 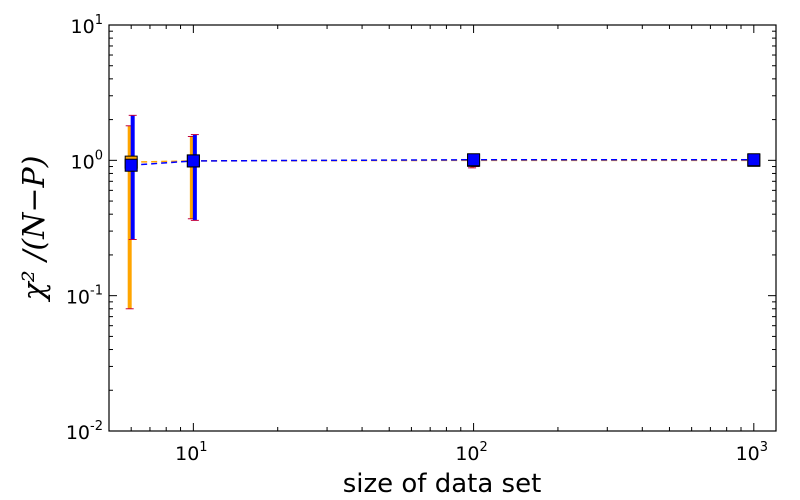 What do you see at coordinates (752, 452) in the screenshot?
I see `x-tick-label: 10³` at bounding box center [752, 452].